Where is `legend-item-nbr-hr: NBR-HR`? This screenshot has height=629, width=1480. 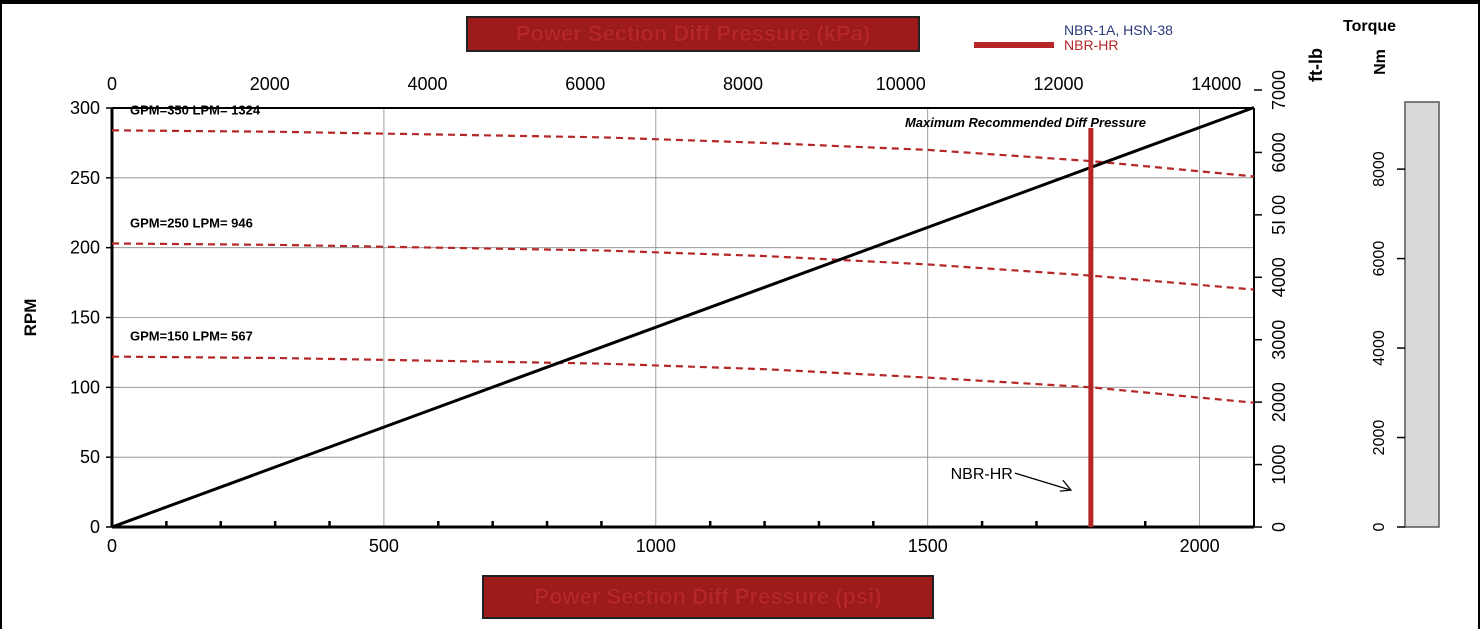 legend-item-nbr-hr: NBR-HR is located at coordinates (1091, 45).